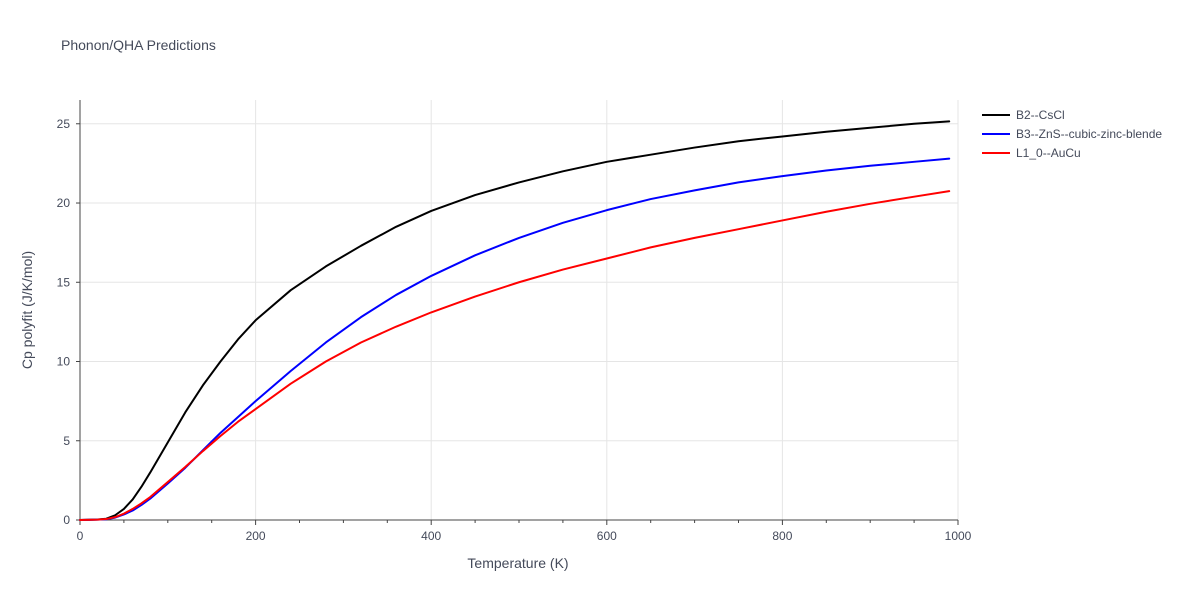  I want to click on legend-label: B2--CsCl, so click(1040, 115).